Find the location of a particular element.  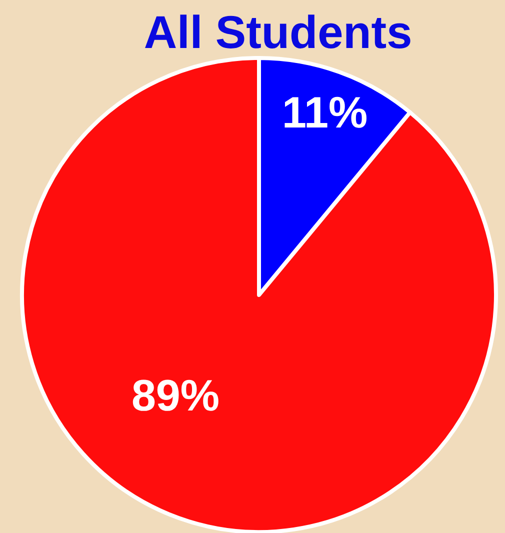

chart-title: All Students is located at coordinates (278, 32).